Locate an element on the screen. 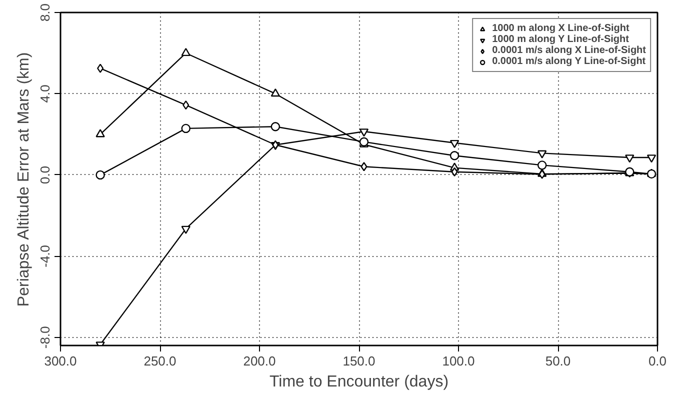  x-tick-label: 300.0 is located at coordinates (60, 361).